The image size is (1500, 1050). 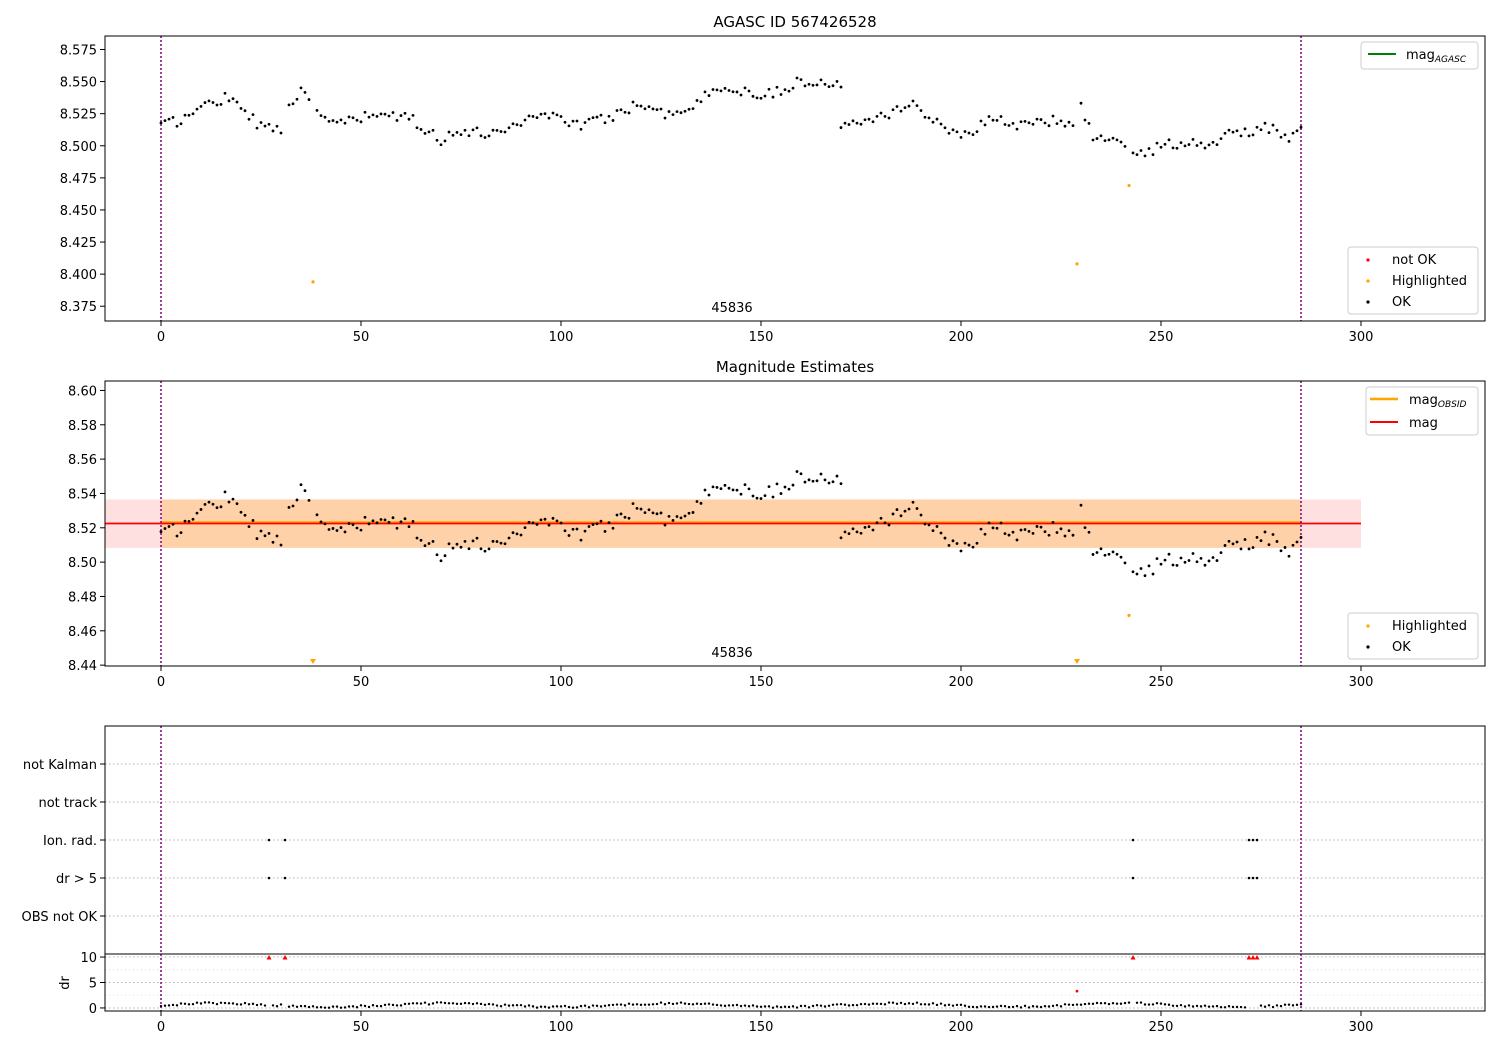 I want to click on estimates-ytick-label: 8.50, so click(x=82, y=563).